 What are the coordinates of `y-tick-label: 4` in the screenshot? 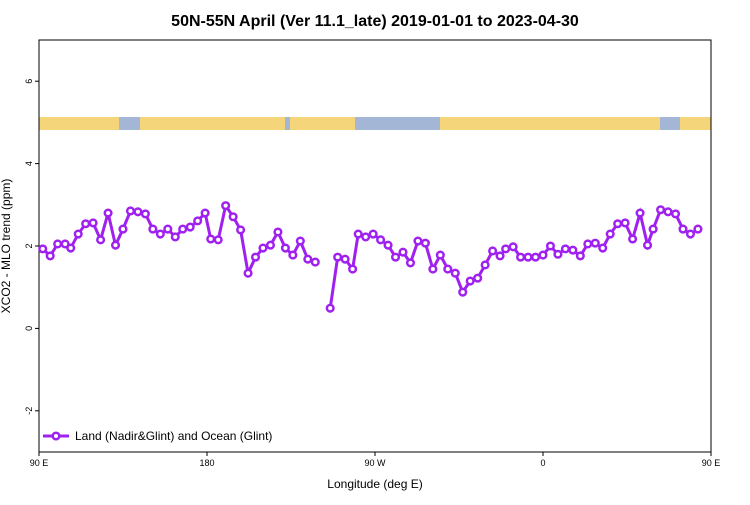 It's located at (29, 163).